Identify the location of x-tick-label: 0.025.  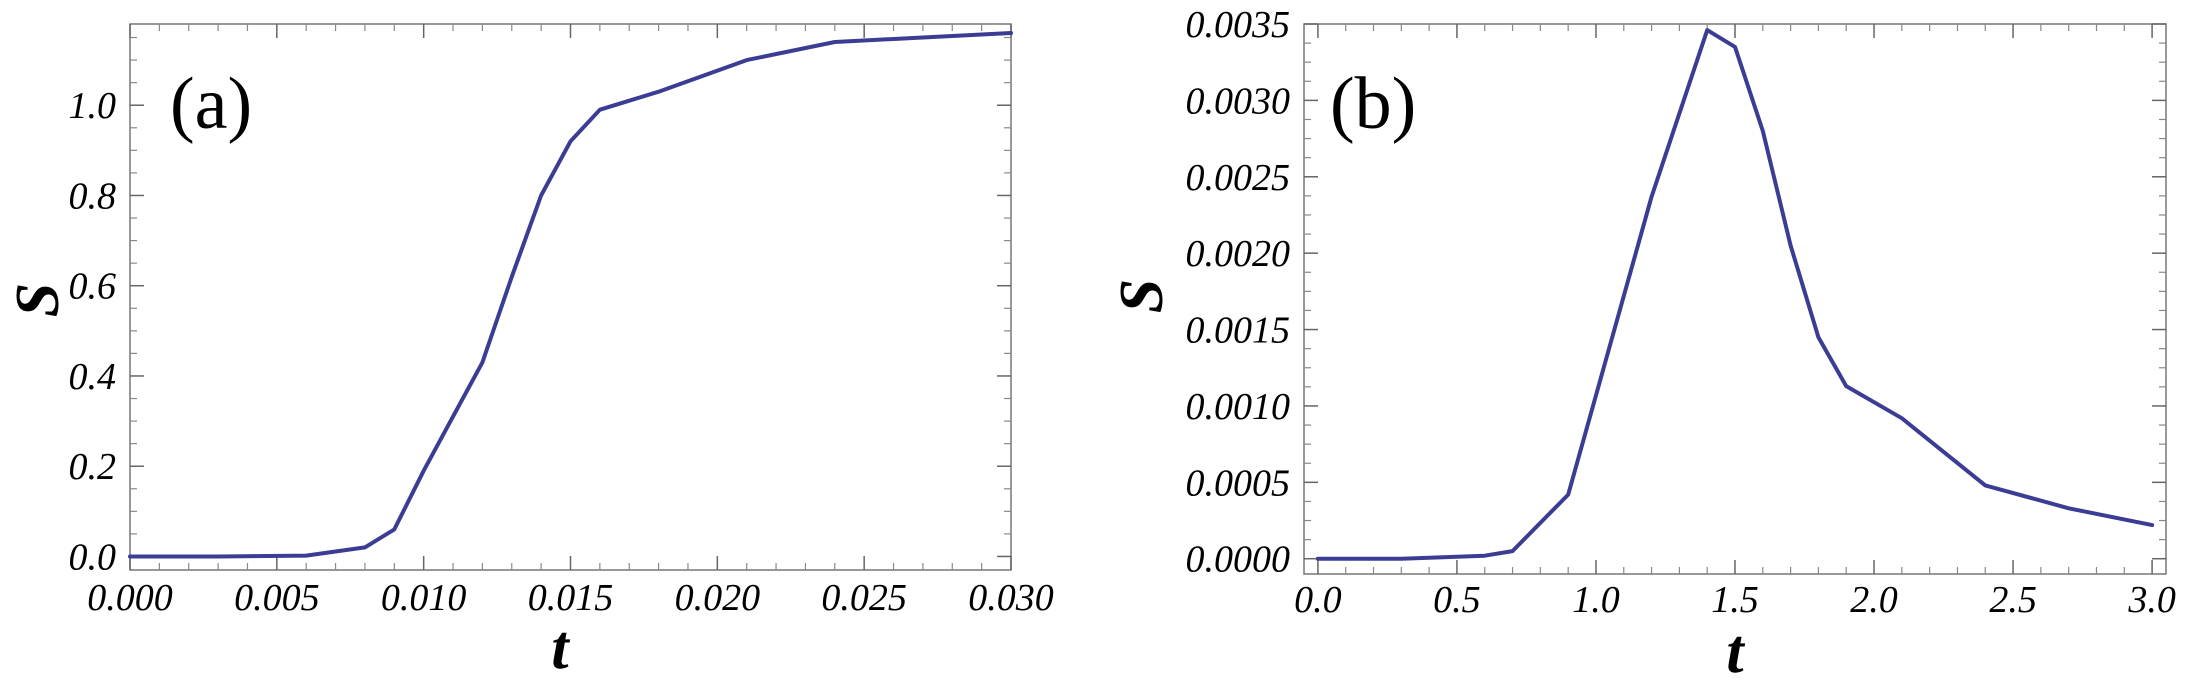
(864, 598).